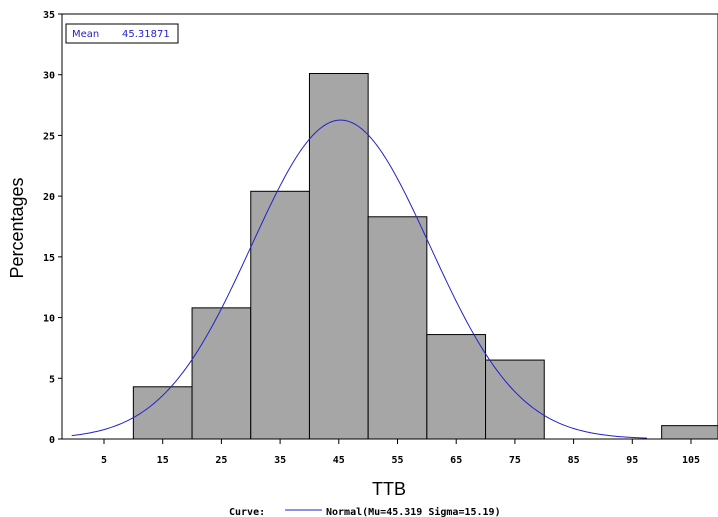 The height and width of the screenshot is (517, 718). Describe the element at coordinates (49, 136) in the screenshot. I see `y-tick-label: 25` at that location.